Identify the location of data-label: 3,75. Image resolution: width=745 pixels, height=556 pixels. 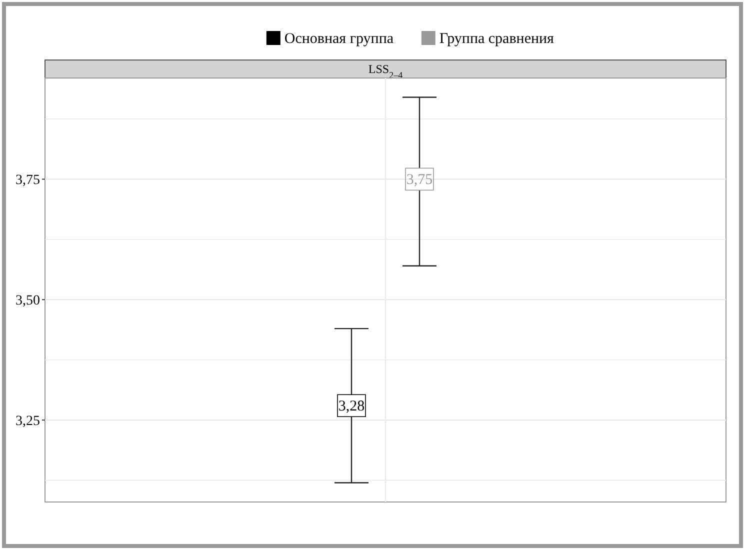
(419, 180).